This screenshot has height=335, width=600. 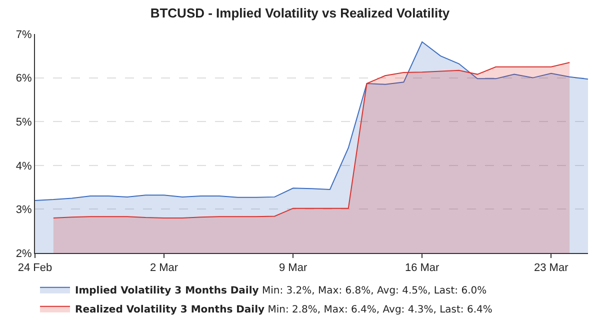 I want to click on y-tick-label: 7%, so click(x=24, y=34).